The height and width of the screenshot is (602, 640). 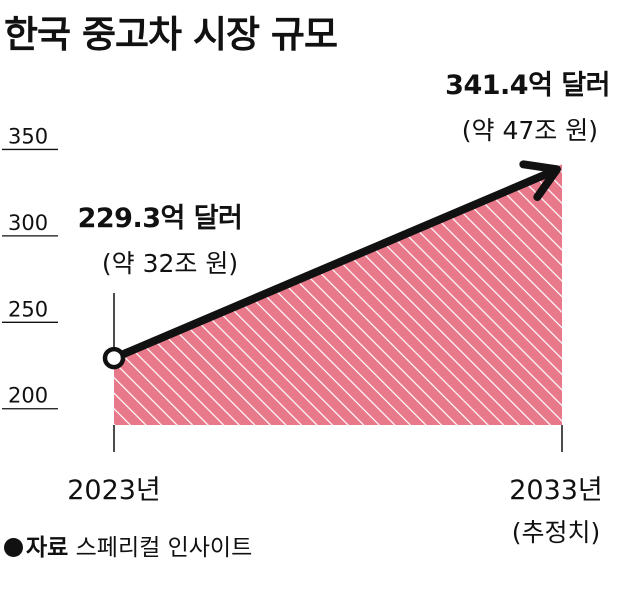 I want to click on bullet-dot-icon, so click(x=13, y=547).